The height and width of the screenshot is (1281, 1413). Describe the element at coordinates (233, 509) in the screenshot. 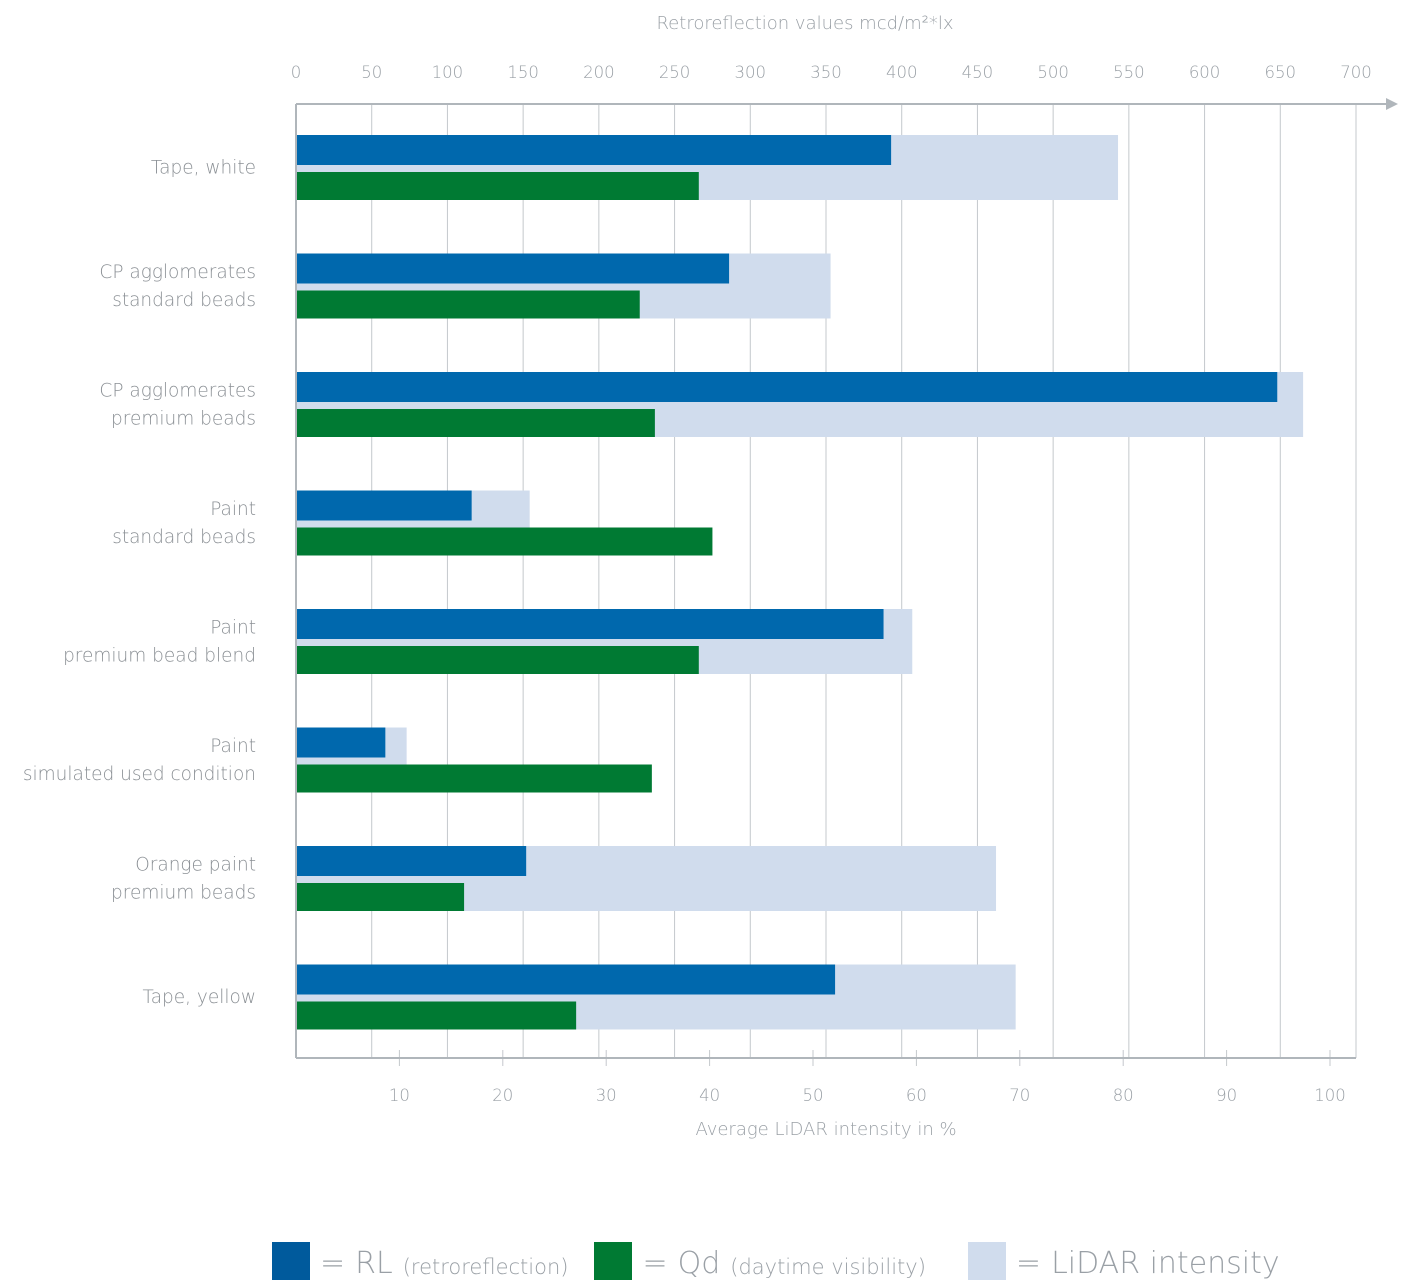

I see `category-label-3-0: Paint` at that location.